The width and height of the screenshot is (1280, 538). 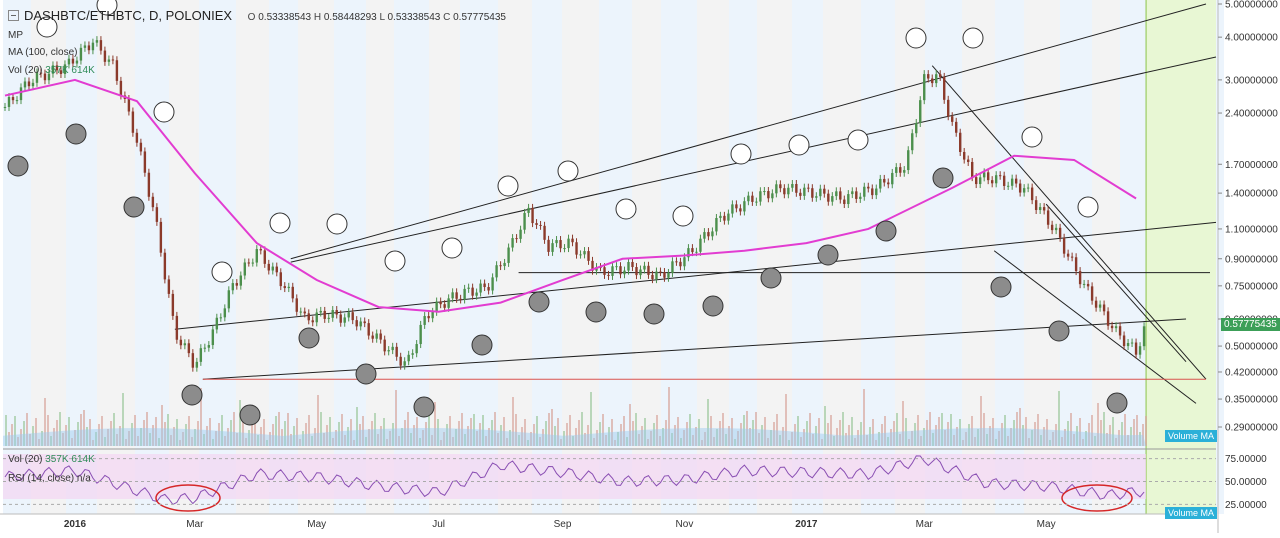 I want to click on legend-rsi: RSI (14, close) n/a, so click(x=49, y=478).